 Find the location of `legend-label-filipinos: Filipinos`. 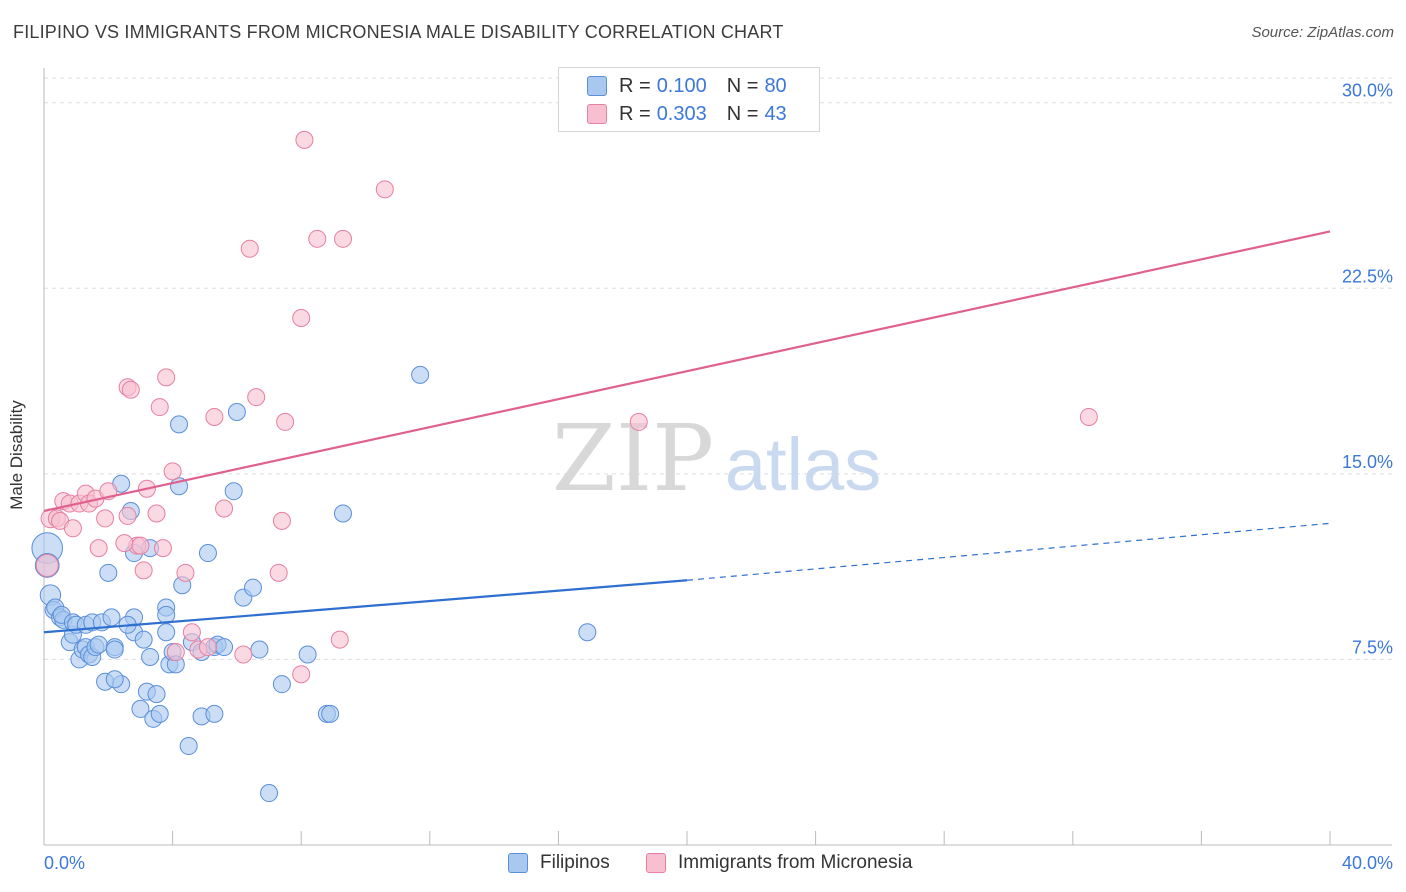

legend-label-filipinos: Filipinos is located at coordinates (575, 862).